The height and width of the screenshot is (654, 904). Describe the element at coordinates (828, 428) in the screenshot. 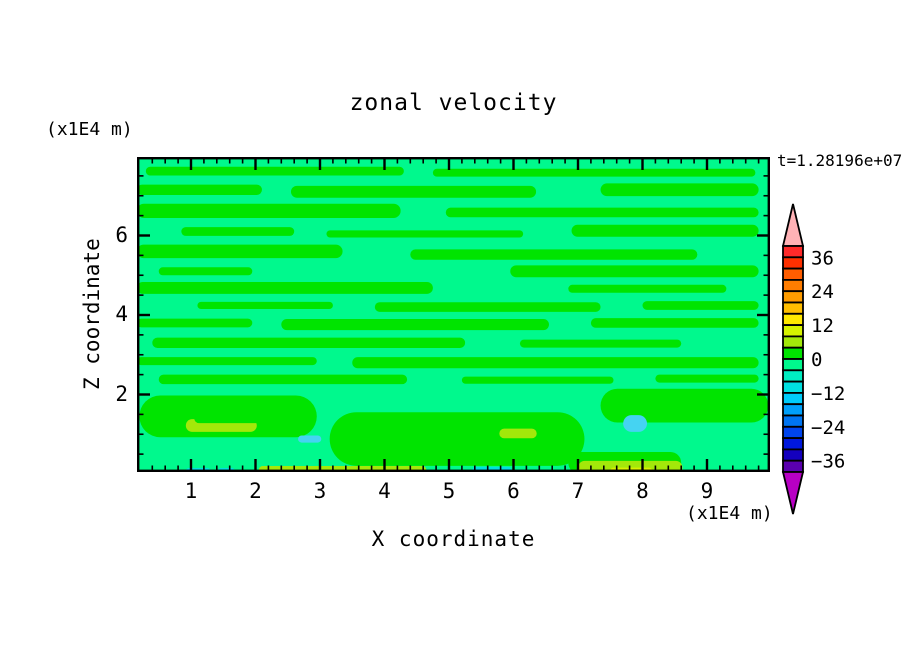

I see `colorbar-label-−24: −24` at that location.